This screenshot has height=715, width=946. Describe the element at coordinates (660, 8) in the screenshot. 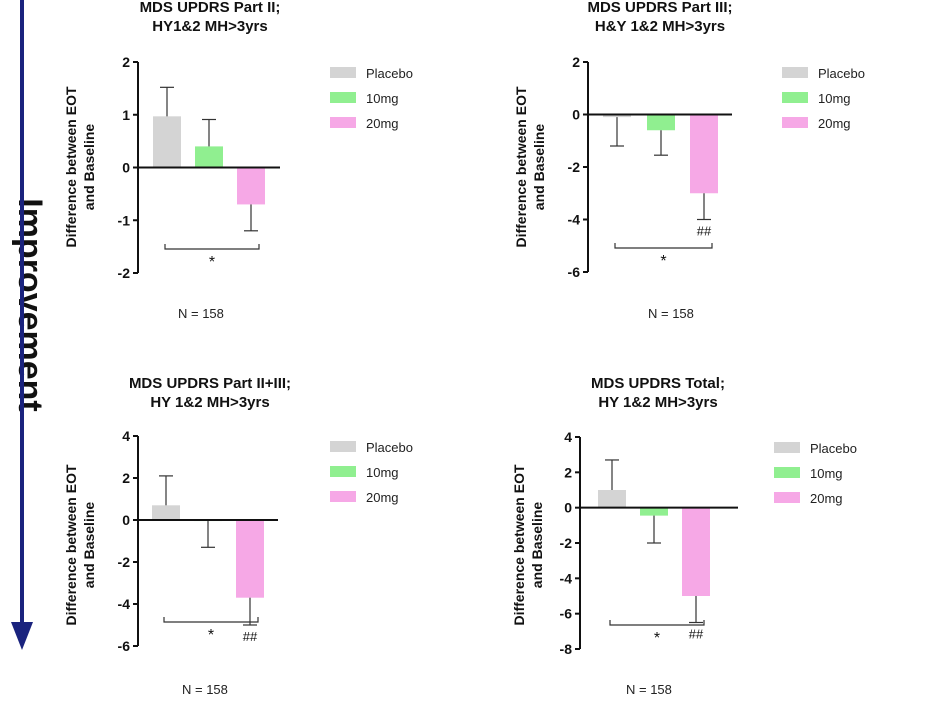

I see `chart-title-line: MDS UPDRS Part III;` at that location.